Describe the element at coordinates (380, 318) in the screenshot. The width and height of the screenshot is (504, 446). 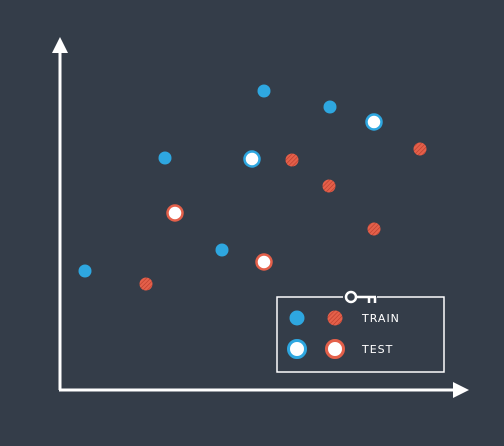
I see `legend-train-label: TRAIN` at that location.